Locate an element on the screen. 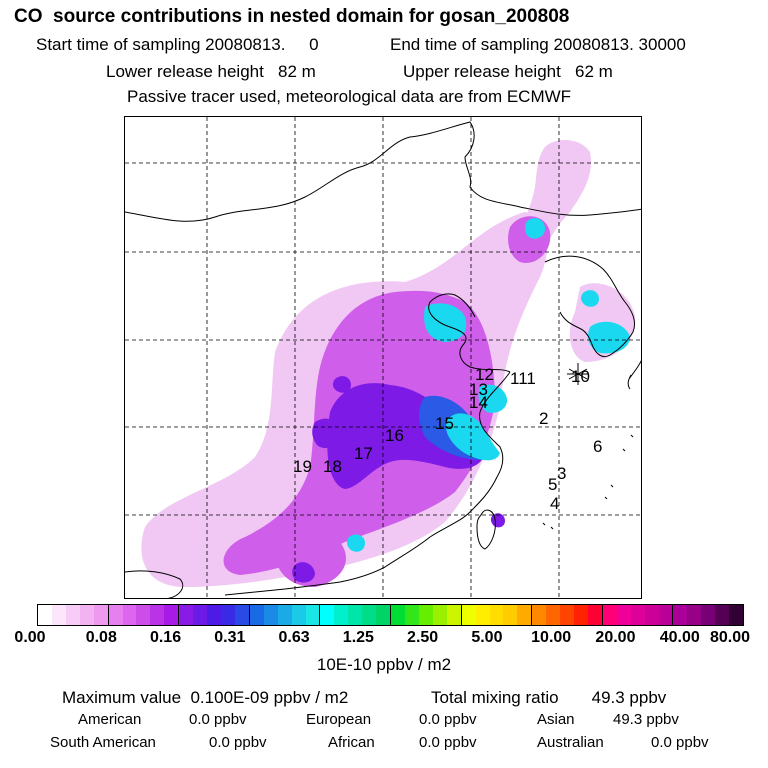 The height and width of the screenshot is (768, 768). star-icon is located at coordinates (578, 374).